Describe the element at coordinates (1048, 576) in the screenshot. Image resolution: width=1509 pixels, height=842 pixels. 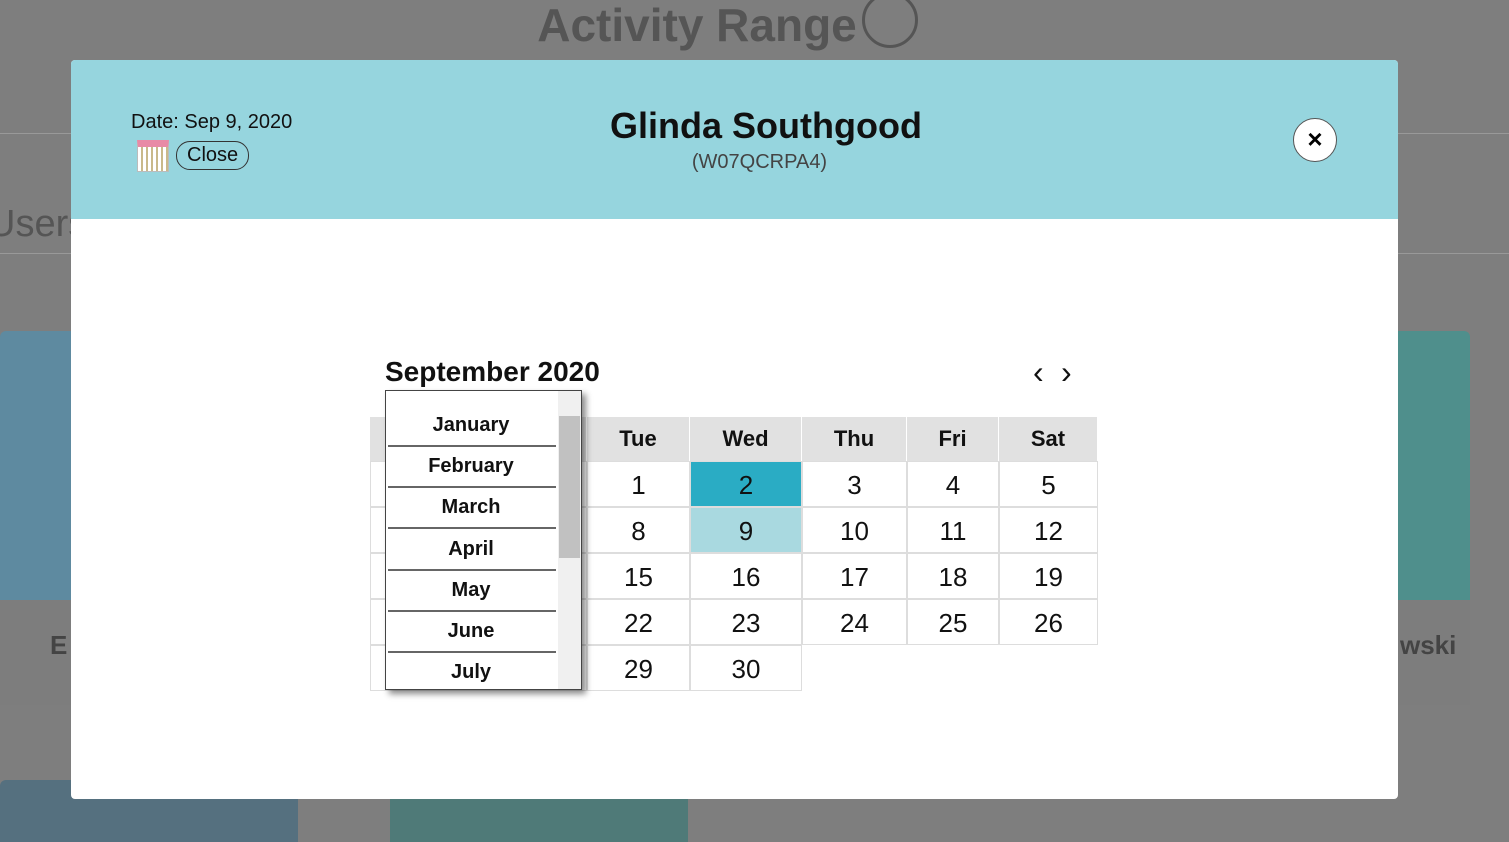
I see `day-cell: 19` at that location.